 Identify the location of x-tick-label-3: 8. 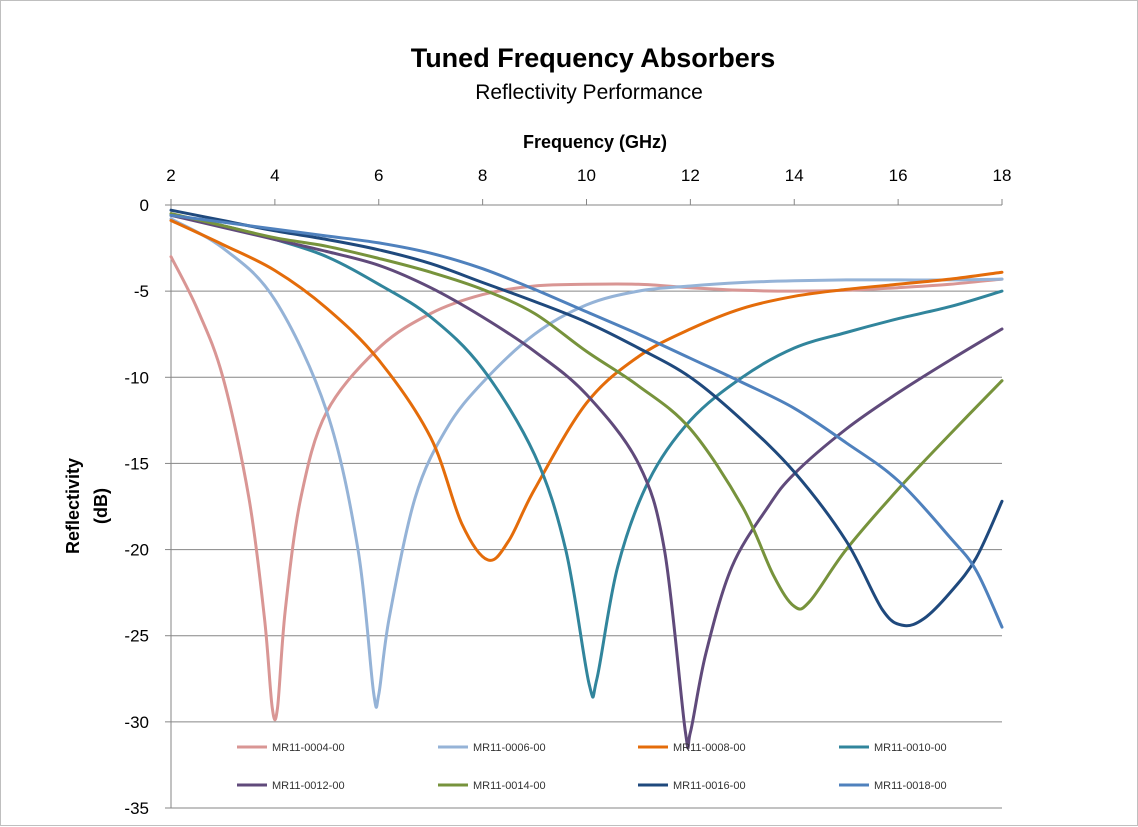
(482, 175).